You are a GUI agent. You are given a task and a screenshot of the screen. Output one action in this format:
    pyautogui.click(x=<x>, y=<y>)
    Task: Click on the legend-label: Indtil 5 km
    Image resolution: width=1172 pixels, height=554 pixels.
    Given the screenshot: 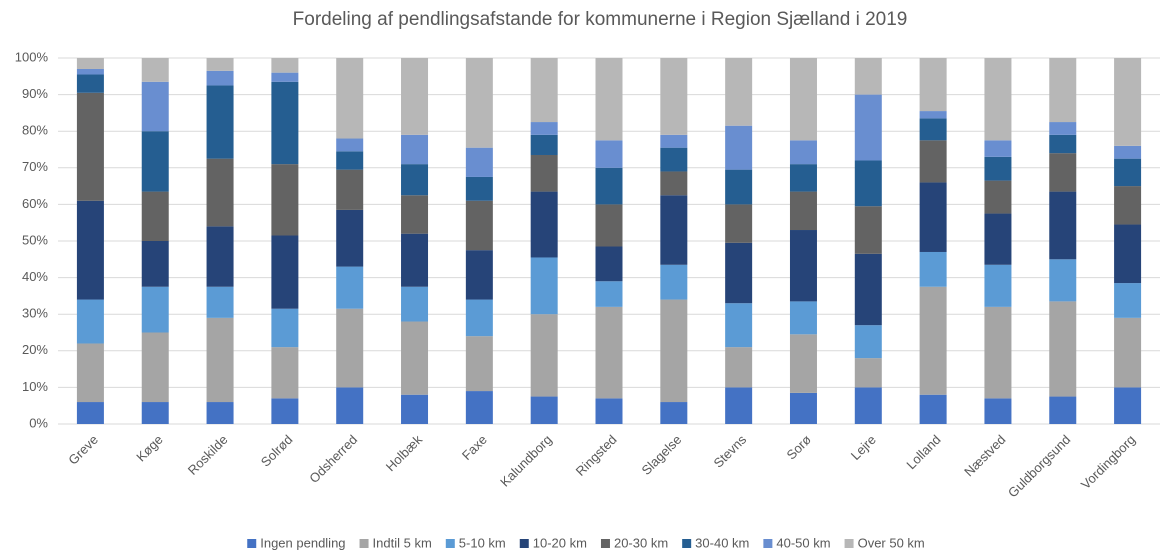 What is the action you would take?
    pyautogui.click(x=402, y=542)
    